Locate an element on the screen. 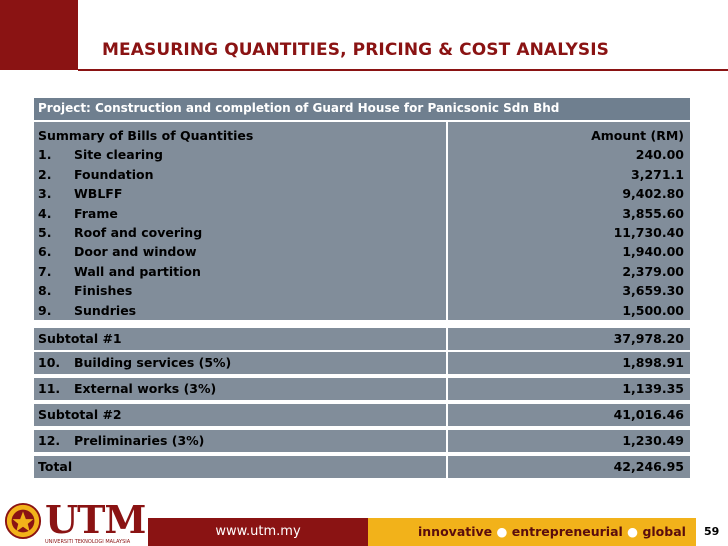 The width and height of the screenshot is (728, 546). subtotal1-label: Subtotal #1 is located at coordinates (80, 338).